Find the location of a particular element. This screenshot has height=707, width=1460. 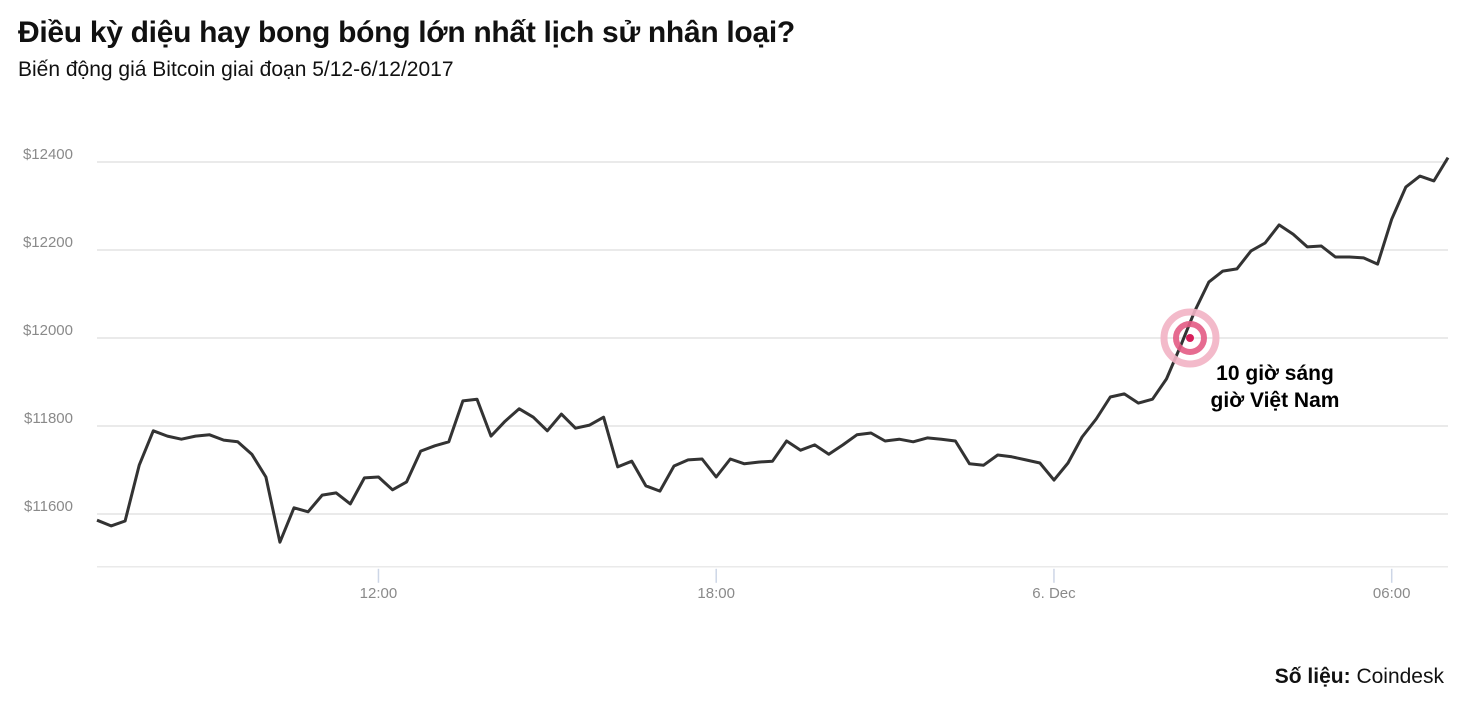

target-outer-ring is located at coordinates (1190, 338).